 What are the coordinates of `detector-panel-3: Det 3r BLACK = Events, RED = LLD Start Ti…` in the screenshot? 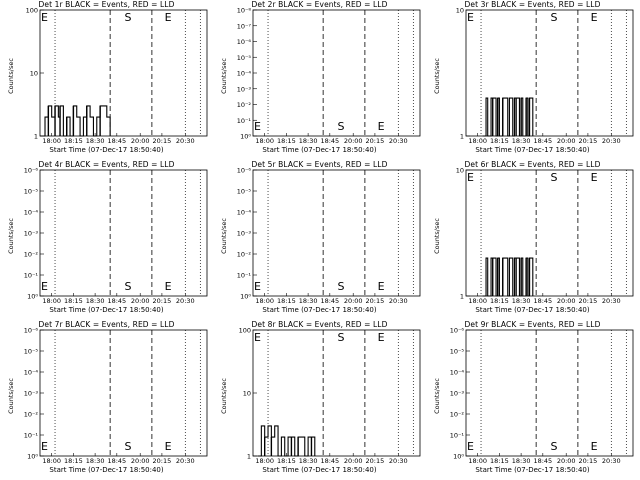 It's located at (532, 80).